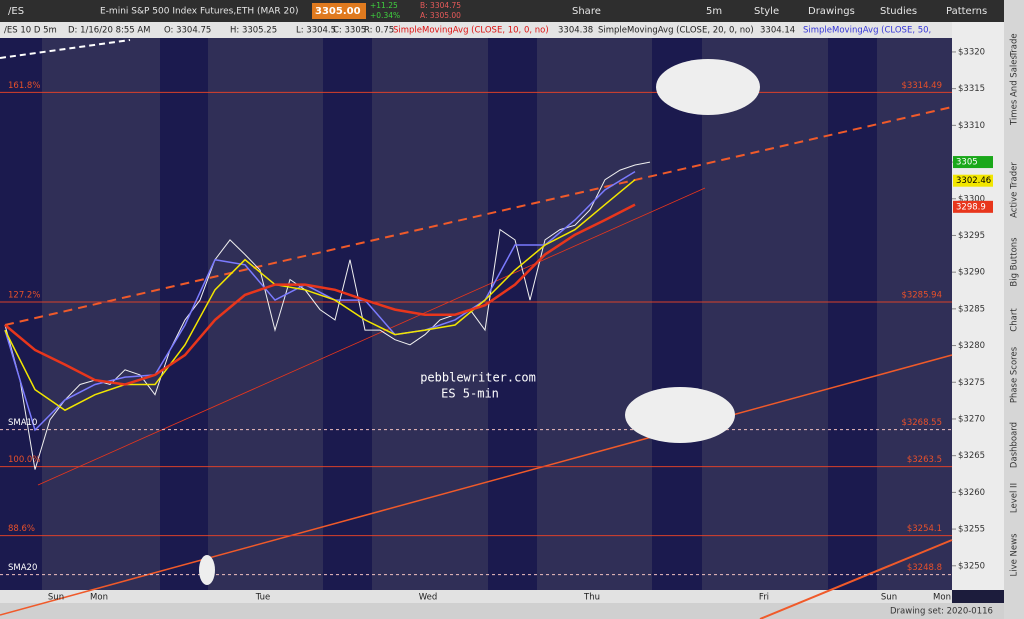 The image size is (1024, 619). I want to click on sidebar-tab: Phase Scores, so click(1015, 374).